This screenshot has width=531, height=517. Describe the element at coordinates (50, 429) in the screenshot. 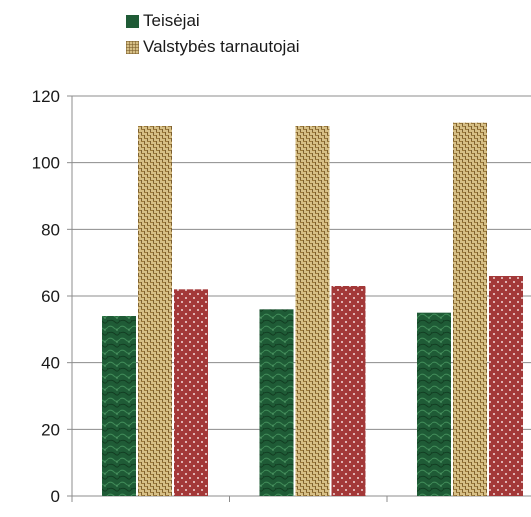

I see `y-tick-label-20: 20` at that location.